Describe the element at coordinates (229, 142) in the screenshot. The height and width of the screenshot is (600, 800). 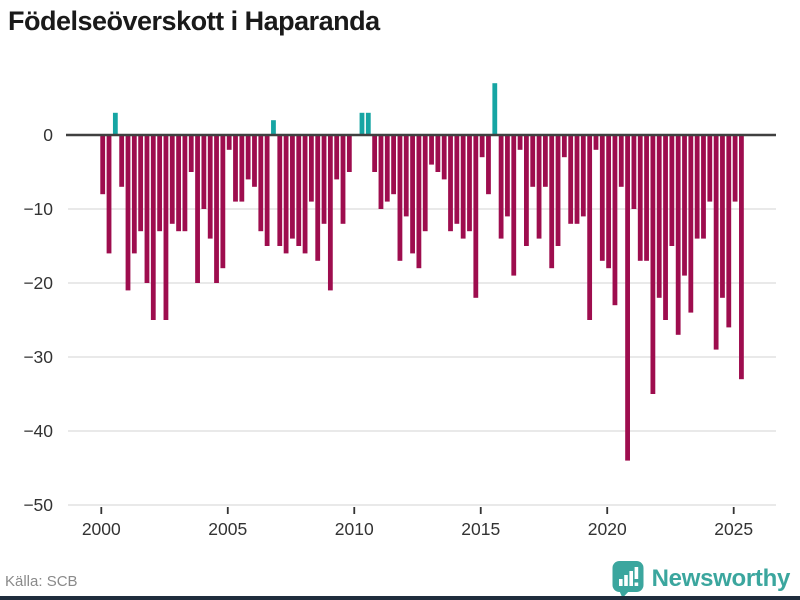
I see `bar-2005-q1` at that location.